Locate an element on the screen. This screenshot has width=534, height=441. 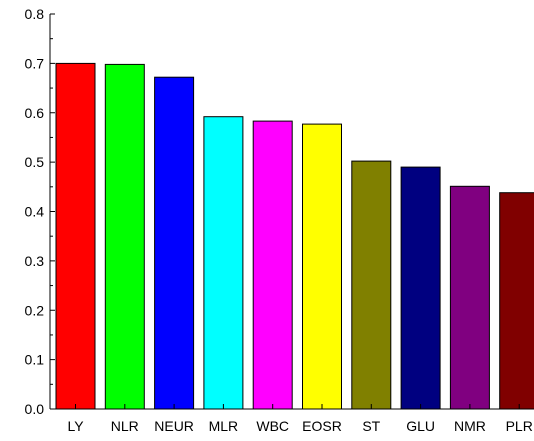
y-axis-ticks: 0.0 0.1 0.2 0.3 0.4 0.5 0.6 0.7 0.8 is located at coordinates (40, 211).